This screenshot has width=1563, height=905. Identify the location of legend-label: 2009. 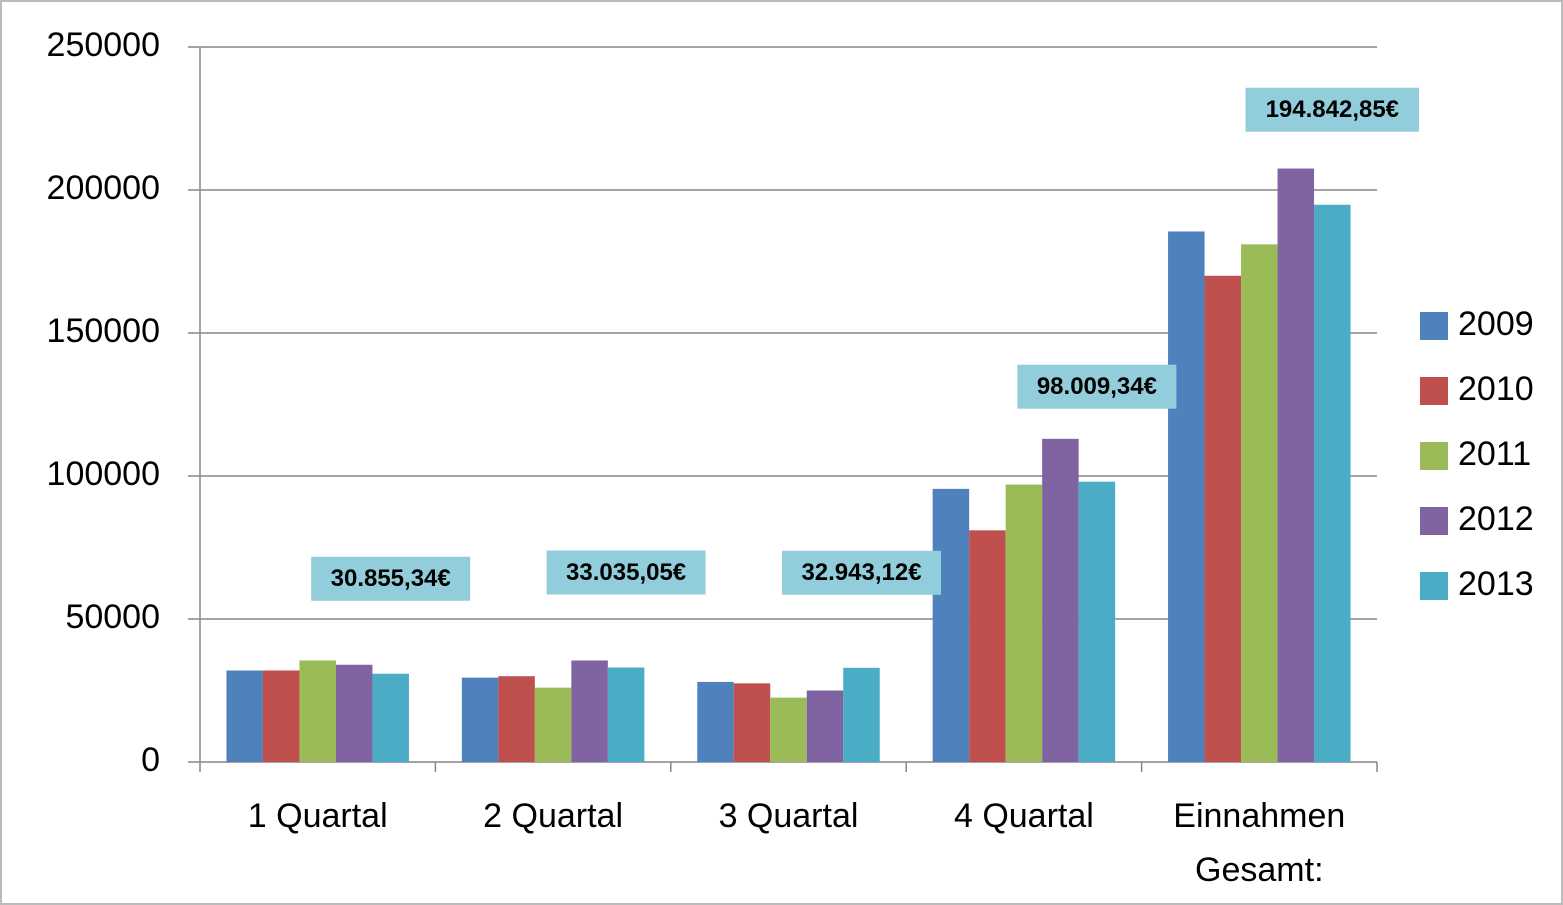
(1496, 324).